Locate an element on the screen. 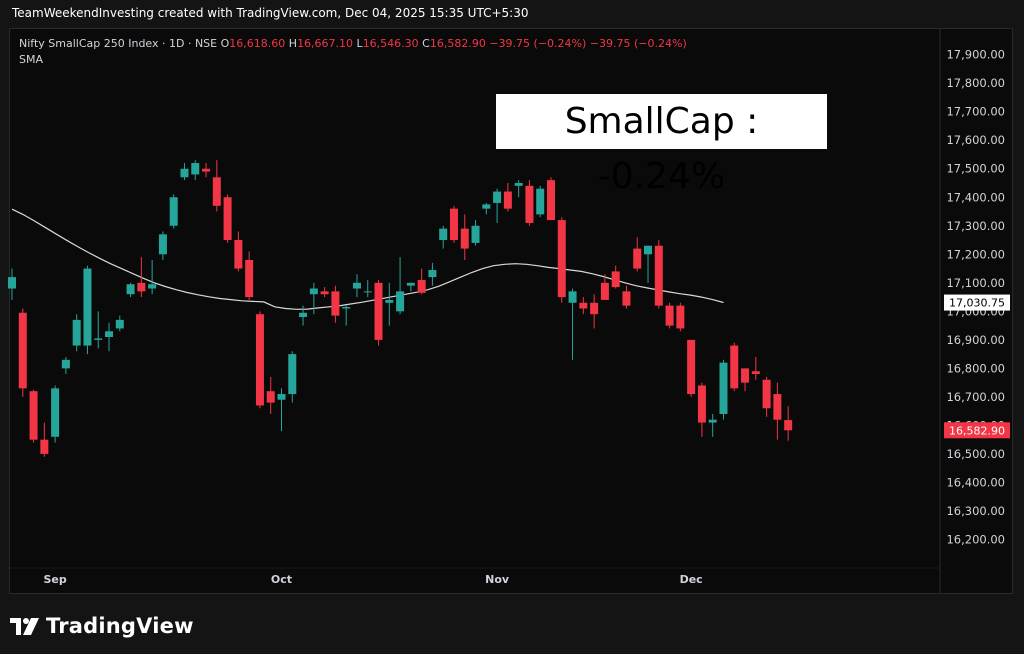 The width and height of the screenshot is (1024, 654). x-tick-label: Dec is located at coordinates (691, 579).